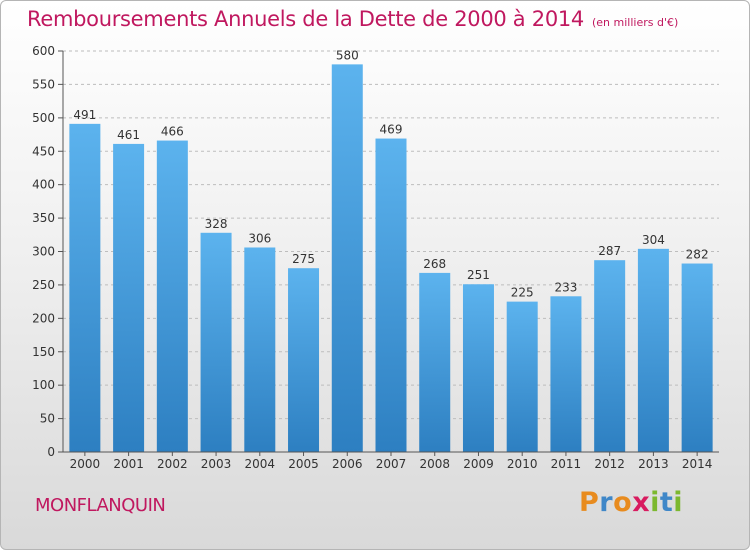 This screenshot has width=750, height=550. I want to click on bar-value-label: 469, so click(391, 130).